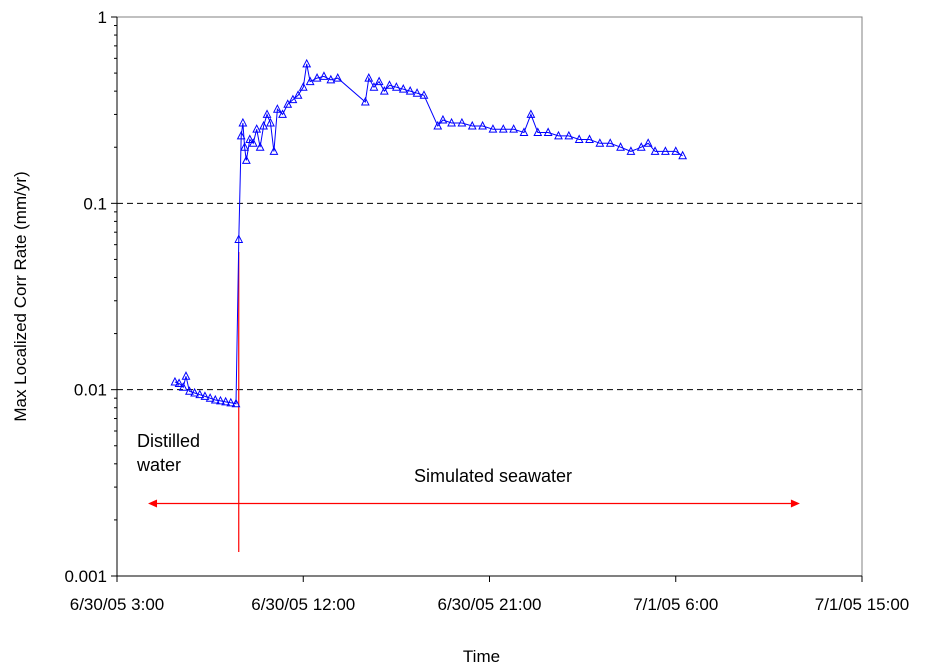 The height and width of the screenshot is (668, 931). What do you see at coordinates (20, 296) in the screenshot?
I see `y-axis-title: Max Localized Corr Rate (mm/yr)` at bounding box center [20, 296].